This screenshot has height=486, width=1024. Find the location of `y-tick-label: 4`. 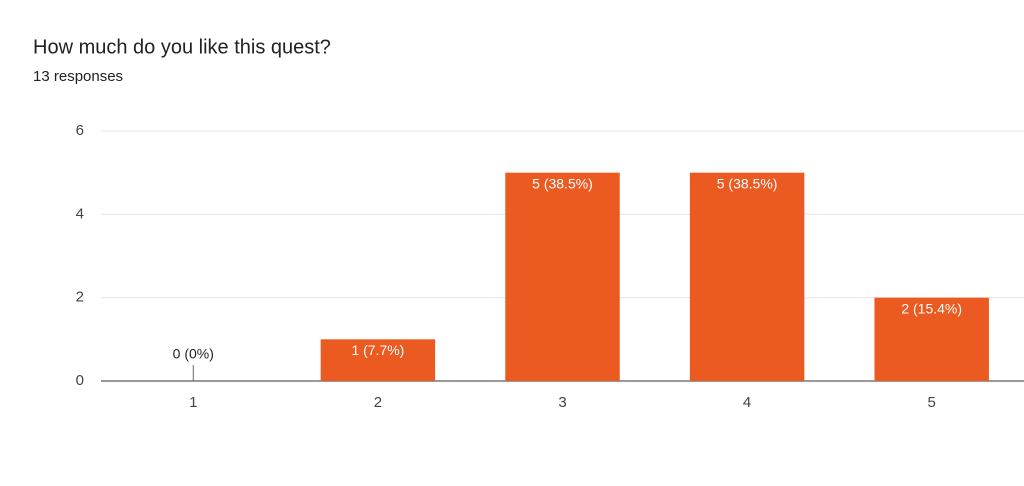

y-tick-label: 4 is located at coordinates (80, 213).